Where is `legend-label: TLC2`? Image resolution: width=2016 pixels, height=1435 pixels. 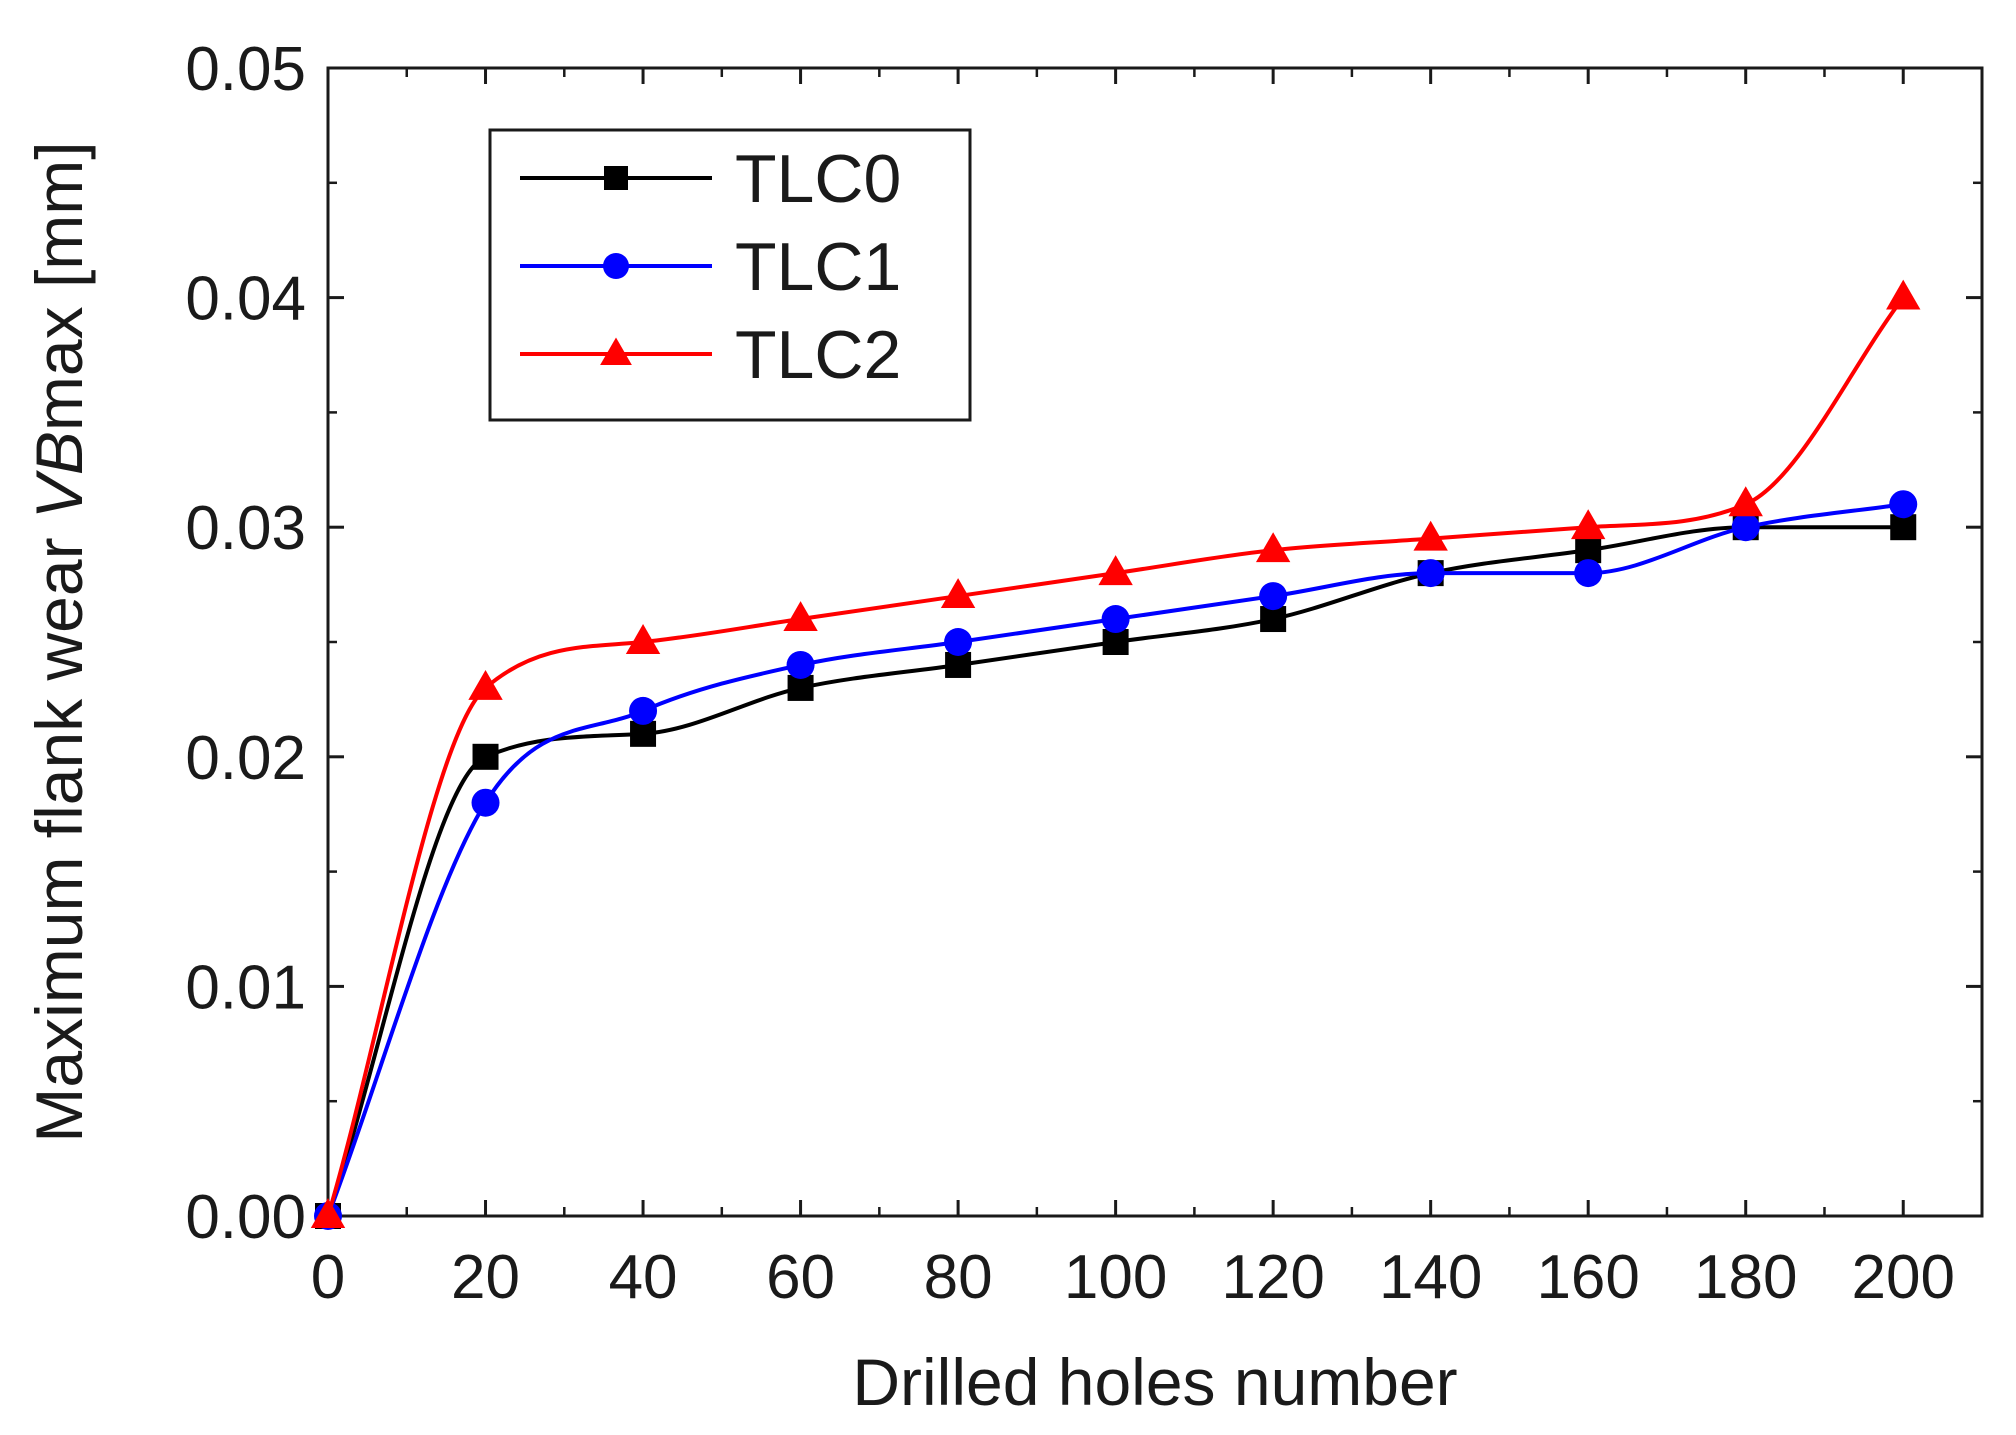
legend-label: TLC2 is located at coordinates (818, 355).